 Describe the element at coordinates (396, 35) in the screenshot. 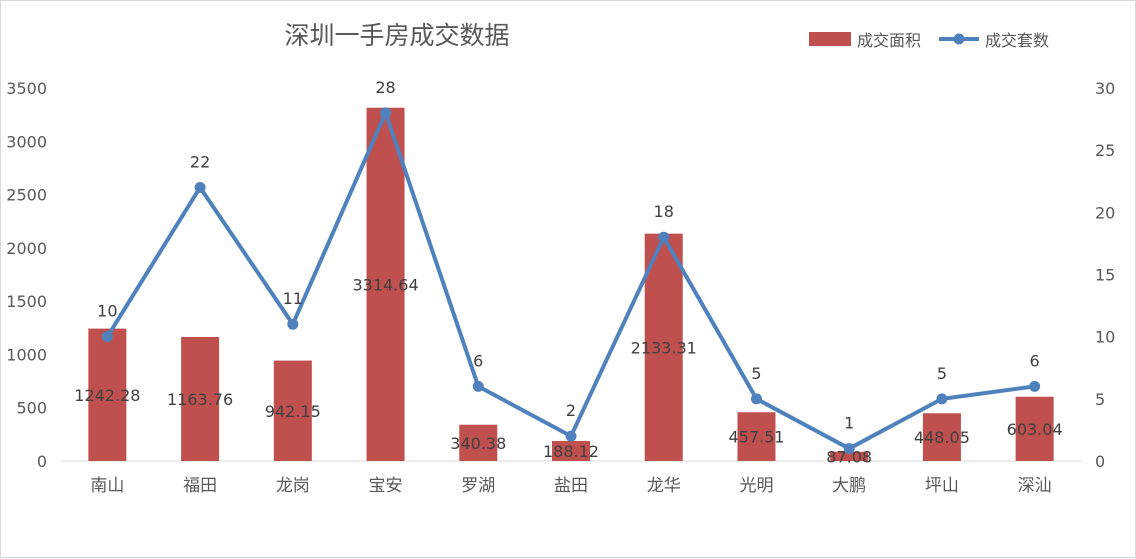

I see `chart-title: 深圳一手房成交数据` at that location.